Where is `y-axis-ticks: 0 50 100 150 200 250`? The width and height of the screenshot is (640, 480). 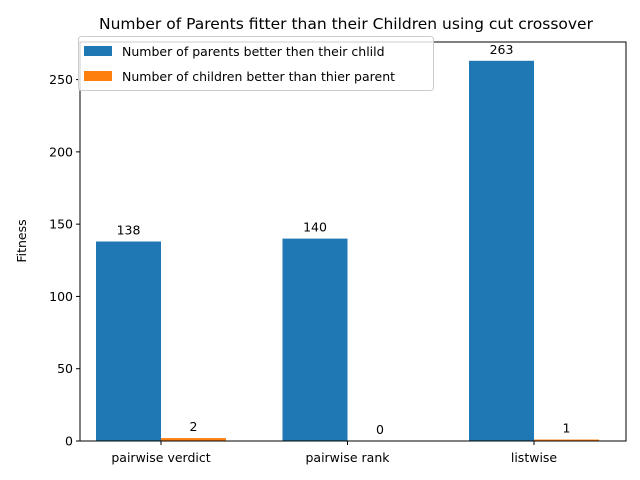 y-axis-ticks: 0 50 100 150 200 250 is located at coordinates (64, 260).